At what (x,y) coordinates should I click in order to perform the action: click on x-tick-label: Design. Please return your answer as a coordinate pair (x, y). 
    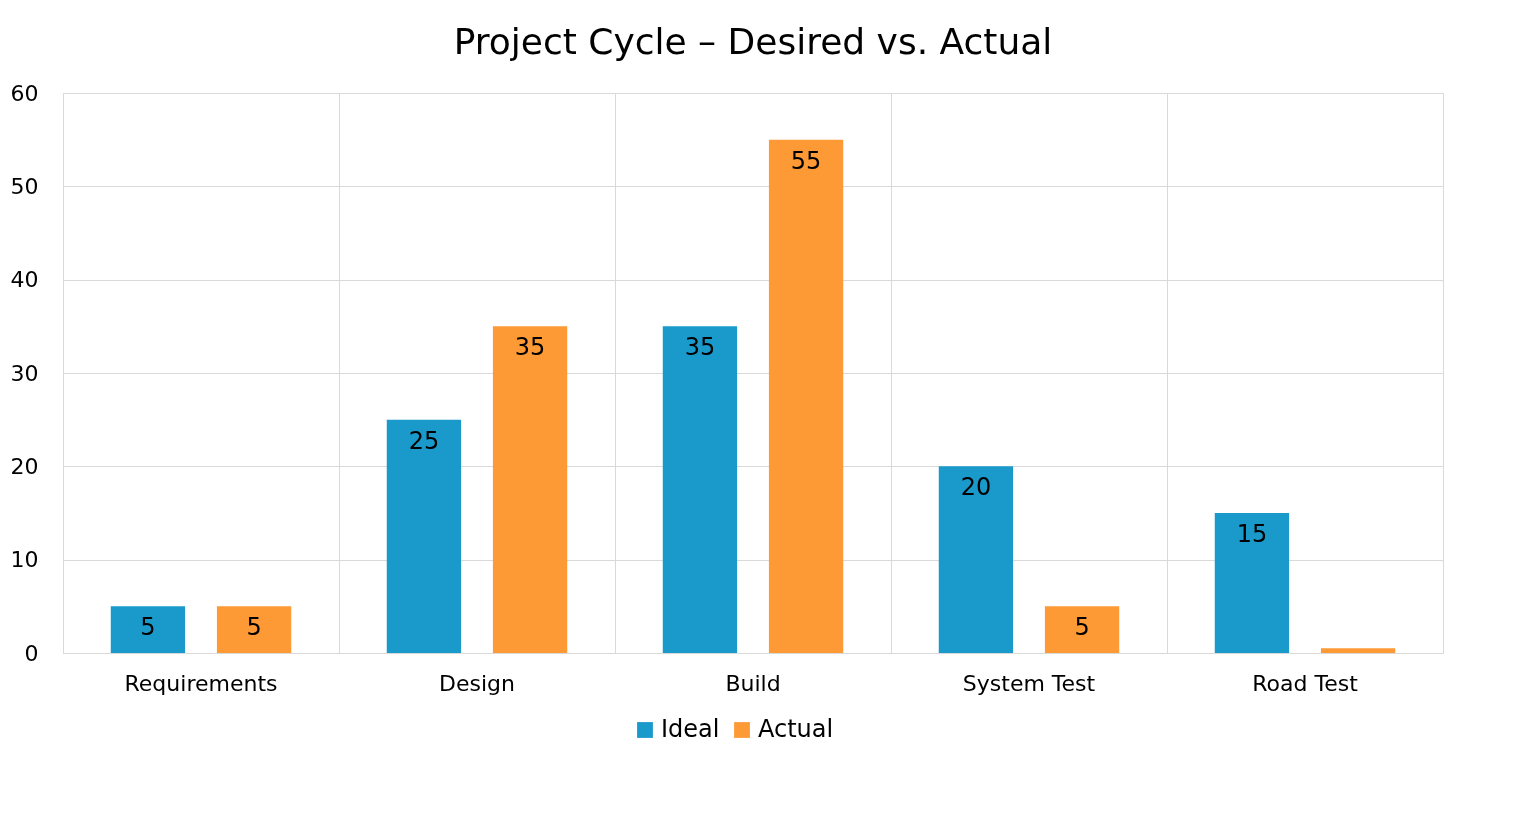
    Looking at the image, I should click on (477, 683).